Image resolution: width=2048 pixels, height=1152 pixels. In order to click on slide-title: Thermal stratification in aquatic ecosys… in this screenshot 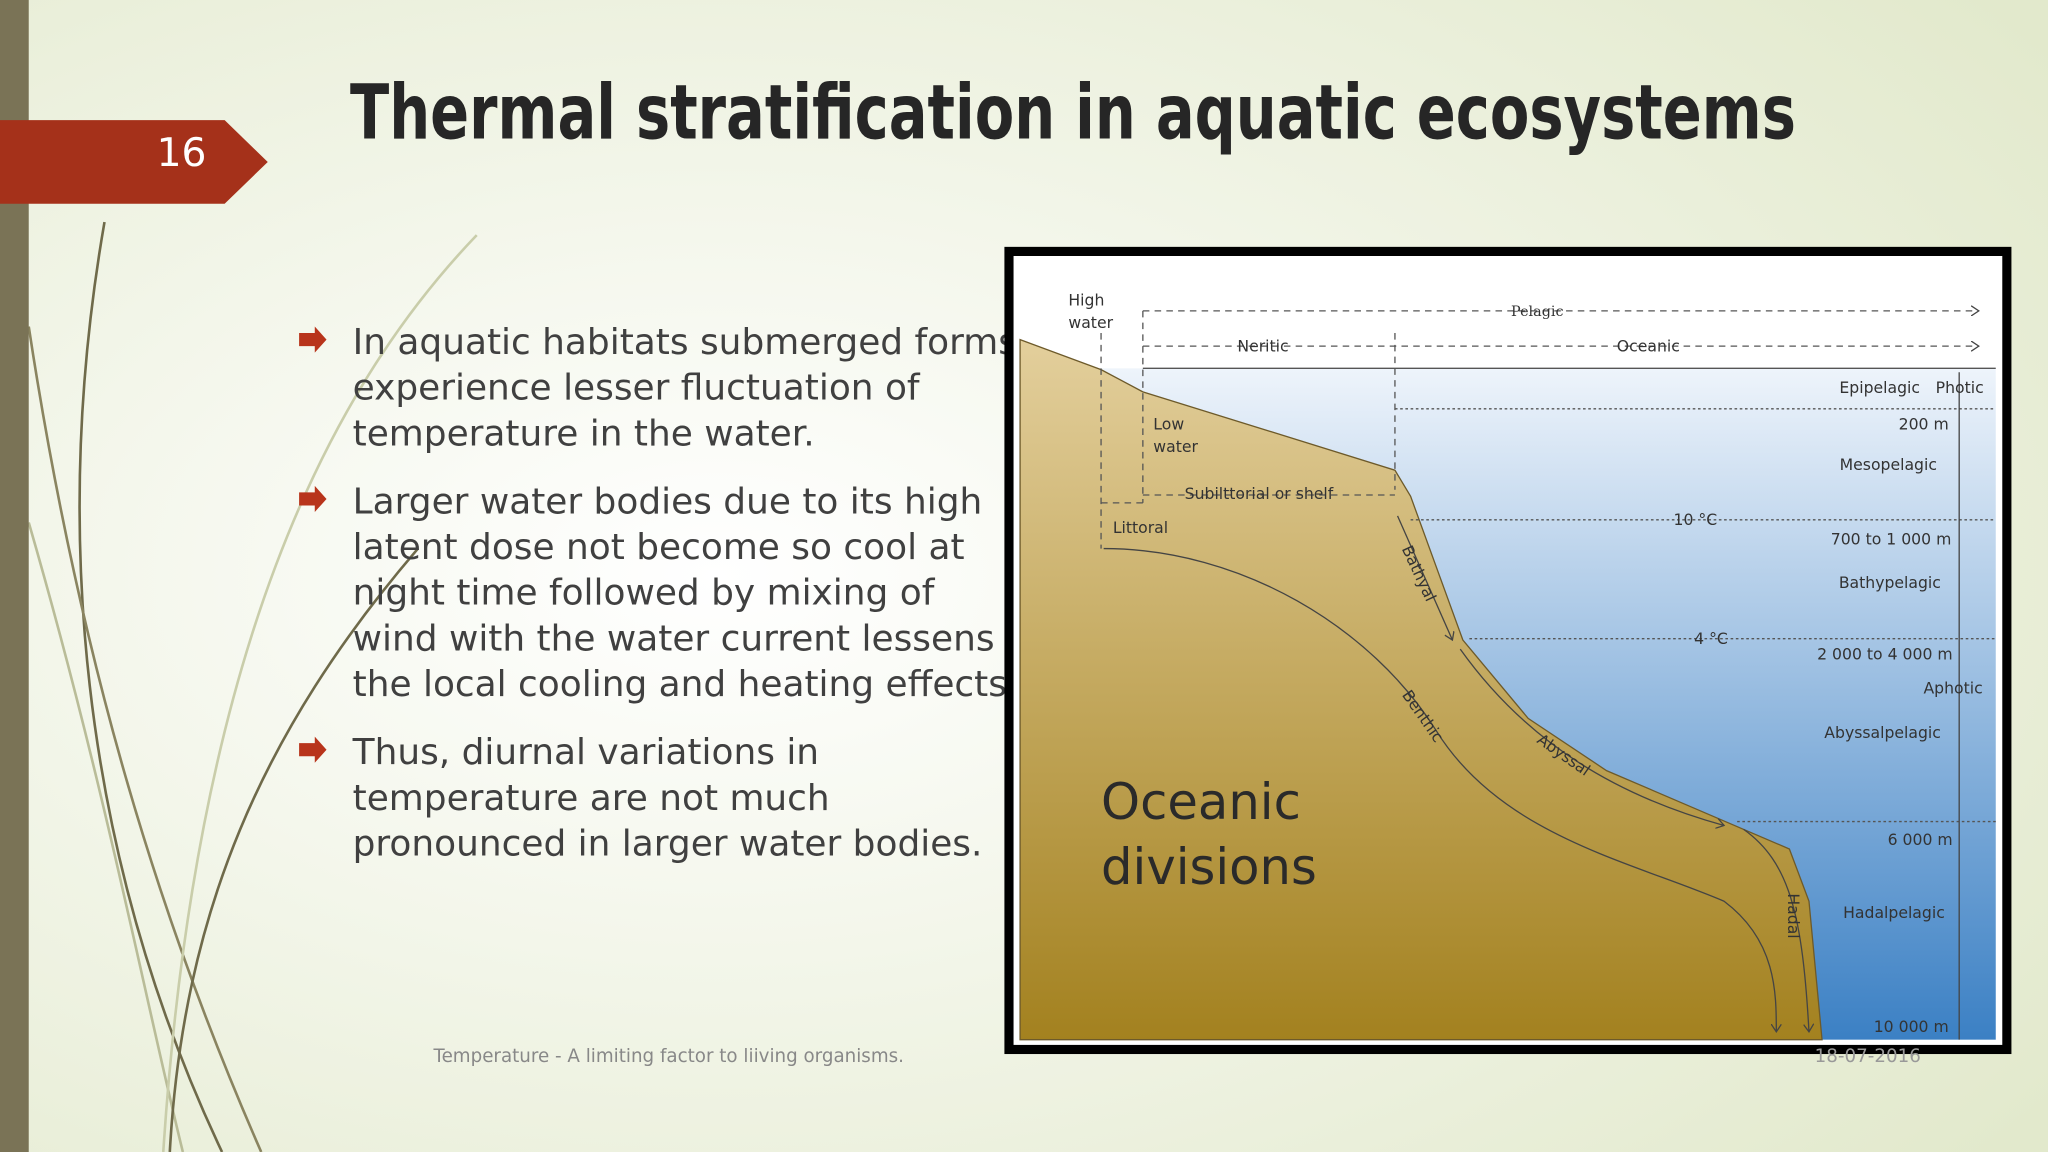, I will do `click(1073, 112)`.